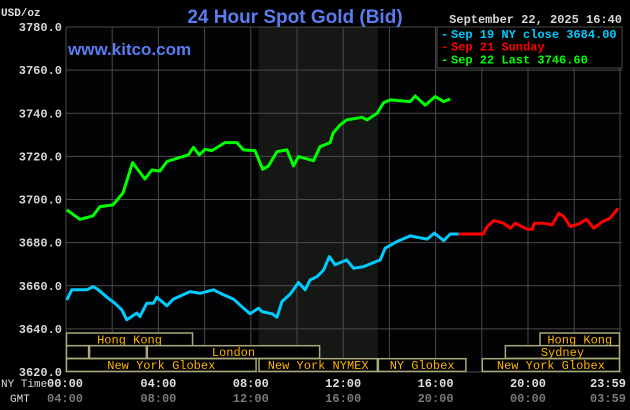 This screenshot has width=630, height=410. I want to click on kitco-watermark: www.kitco.com, so click(129, 49).